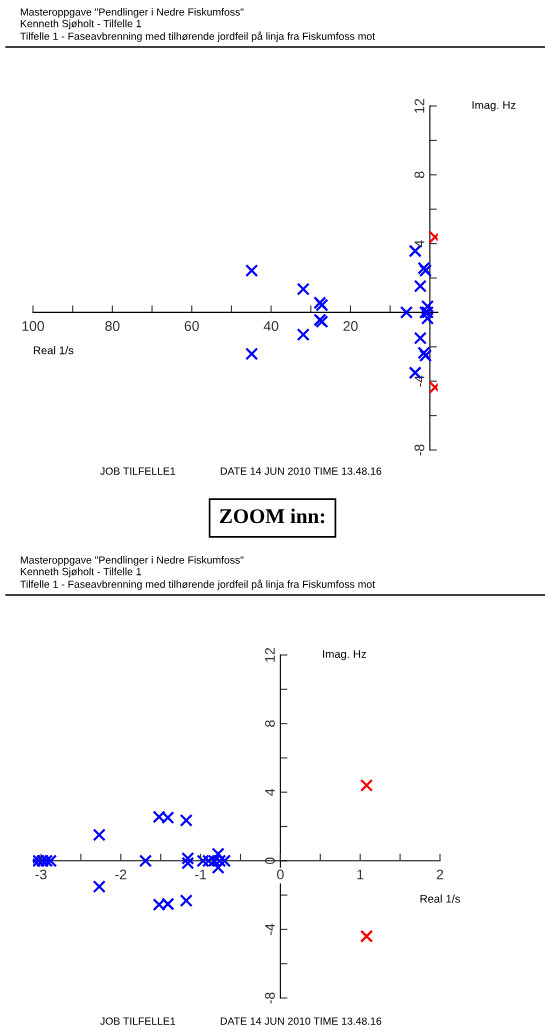 This screenshot has width=545, height=1031. Describe the element at coordinates (270, 861) in the screenshot. I see `y-tick-label: 0` at that location.